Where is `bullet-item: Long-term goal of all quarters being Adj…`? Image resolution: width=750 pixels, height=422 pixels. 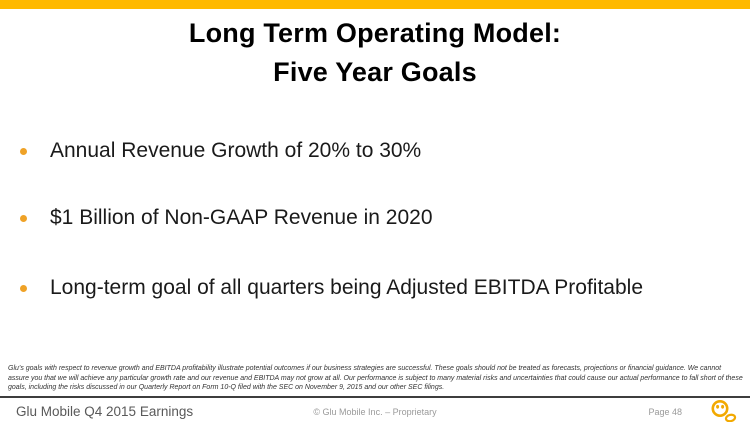
bullet-item: Long-term goal of all quarters being Adj… is located at coordinates (375, 288).